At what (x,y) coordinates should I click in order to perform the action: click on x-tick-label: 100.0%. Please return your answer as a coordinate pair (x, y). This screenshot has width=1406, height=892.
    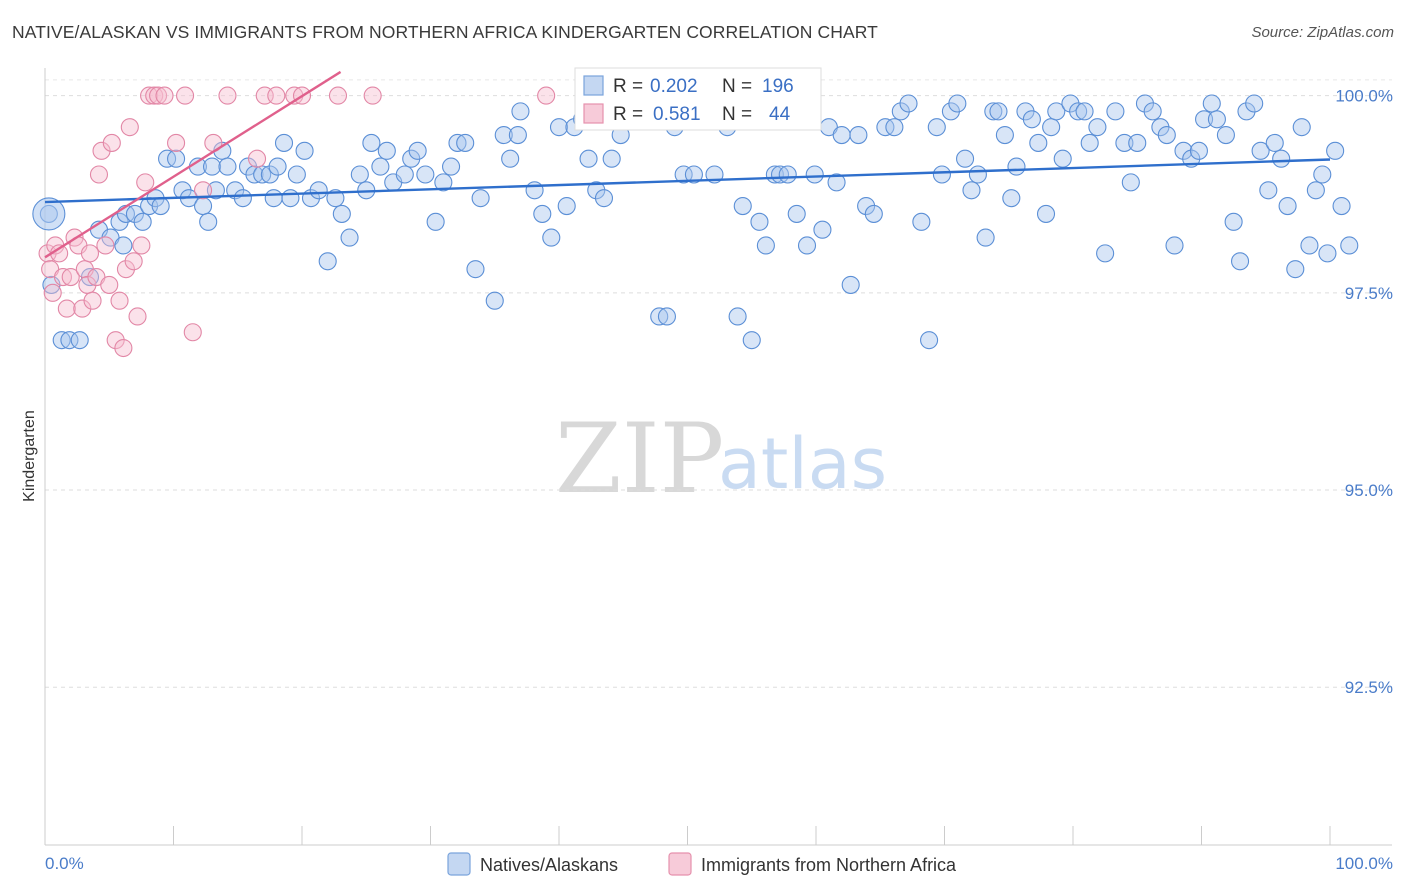
    Looking at the image, I should click on (1364, 863).